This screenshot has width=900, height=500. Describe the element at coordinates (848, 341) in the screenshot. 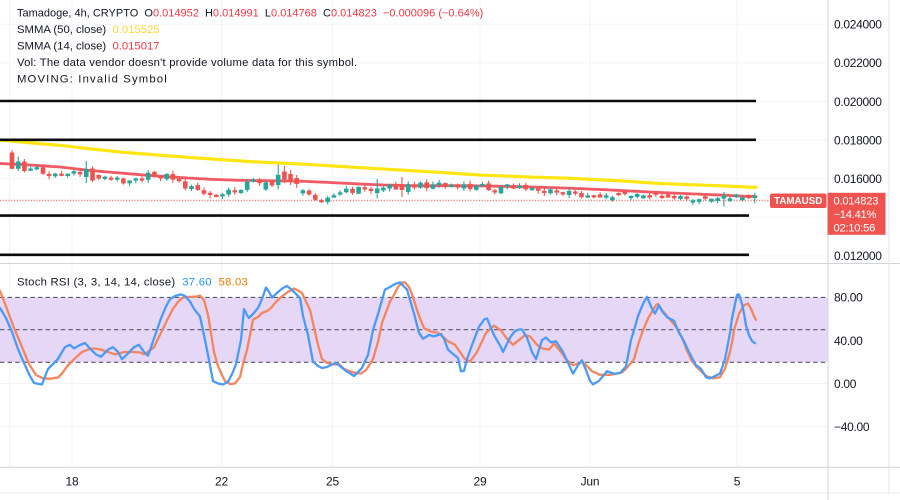

I see `svg-text: 40.00` at that location.